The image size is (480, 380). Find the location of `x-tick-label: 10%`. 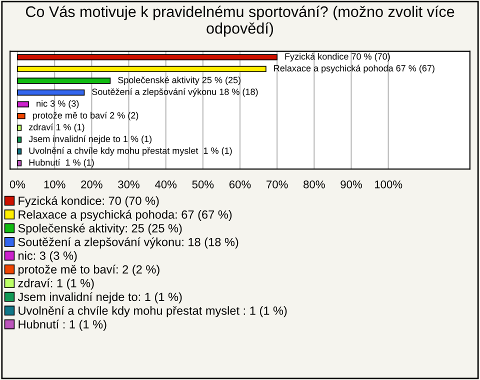

x-tick-label: 10% is located at coordinates (55, 184).